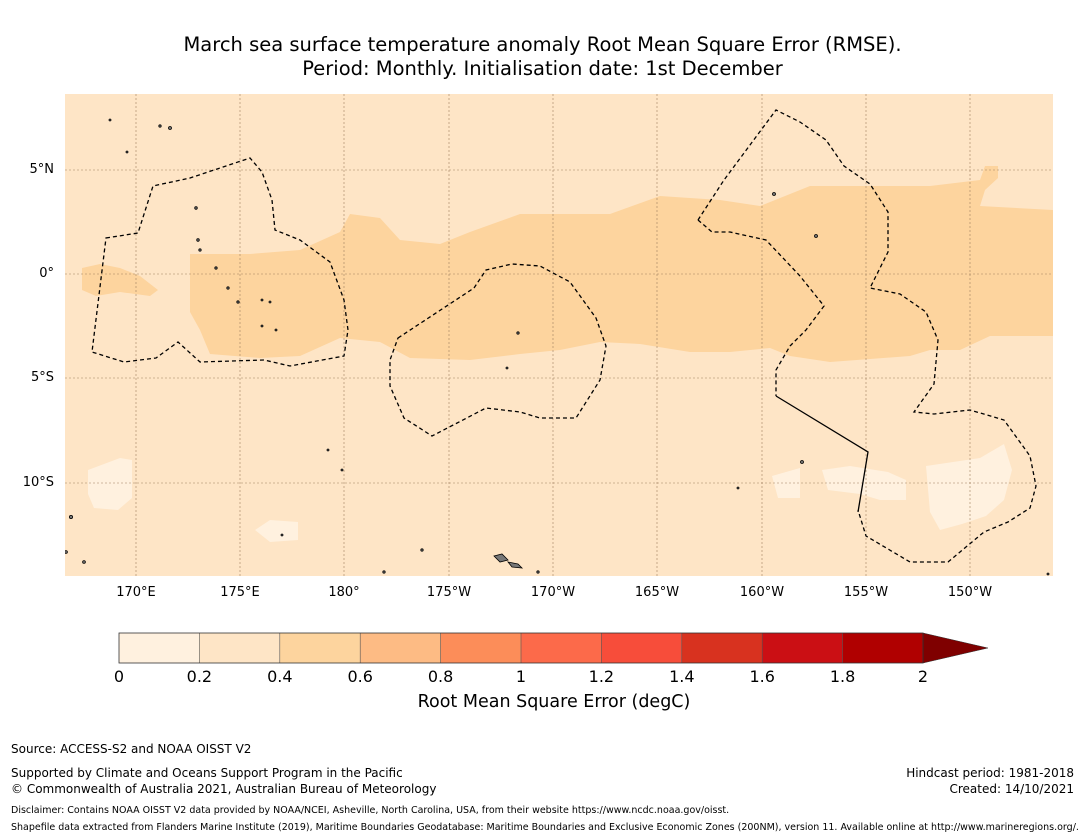  Describe the element at coordinates (553, 592) in the screenshot. I see `lon-label-170w: 170°W` at that location.